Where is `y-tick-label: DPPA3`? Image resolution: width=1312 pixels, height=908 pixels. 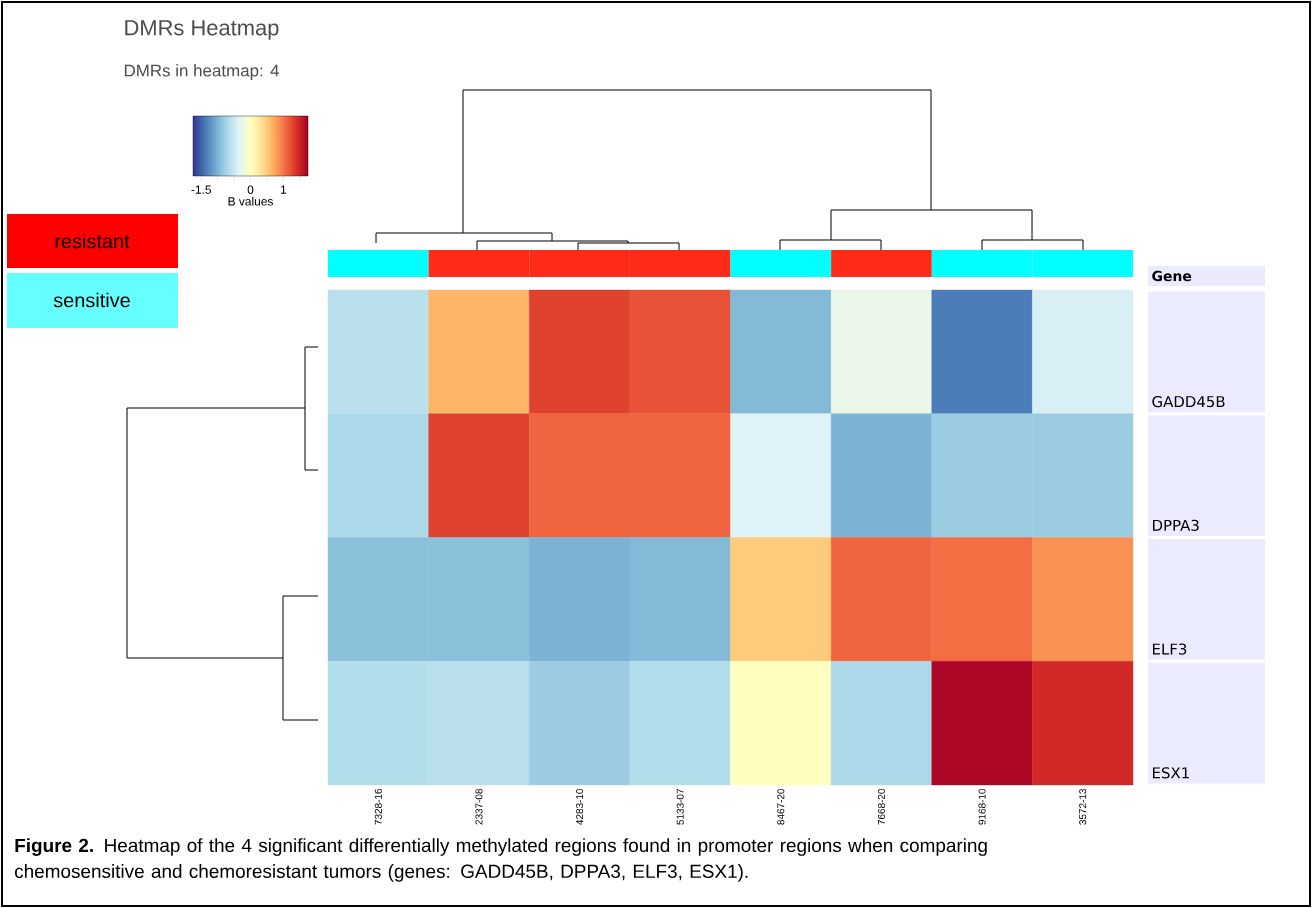
y-tick-label: DPPA3 is located at coordinates (1176, 525).